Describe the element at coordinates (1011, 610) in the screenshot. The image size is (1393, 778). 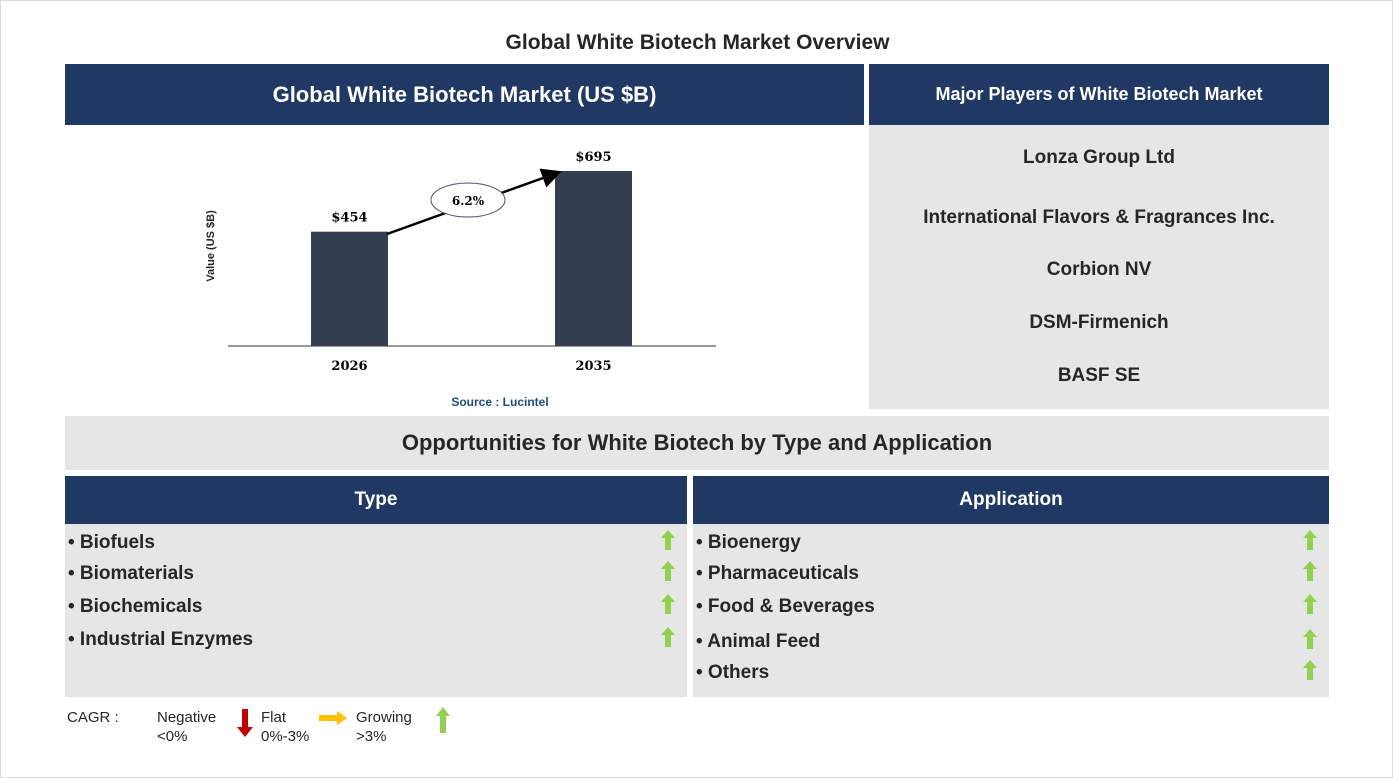
I see `application-panel` at that location.